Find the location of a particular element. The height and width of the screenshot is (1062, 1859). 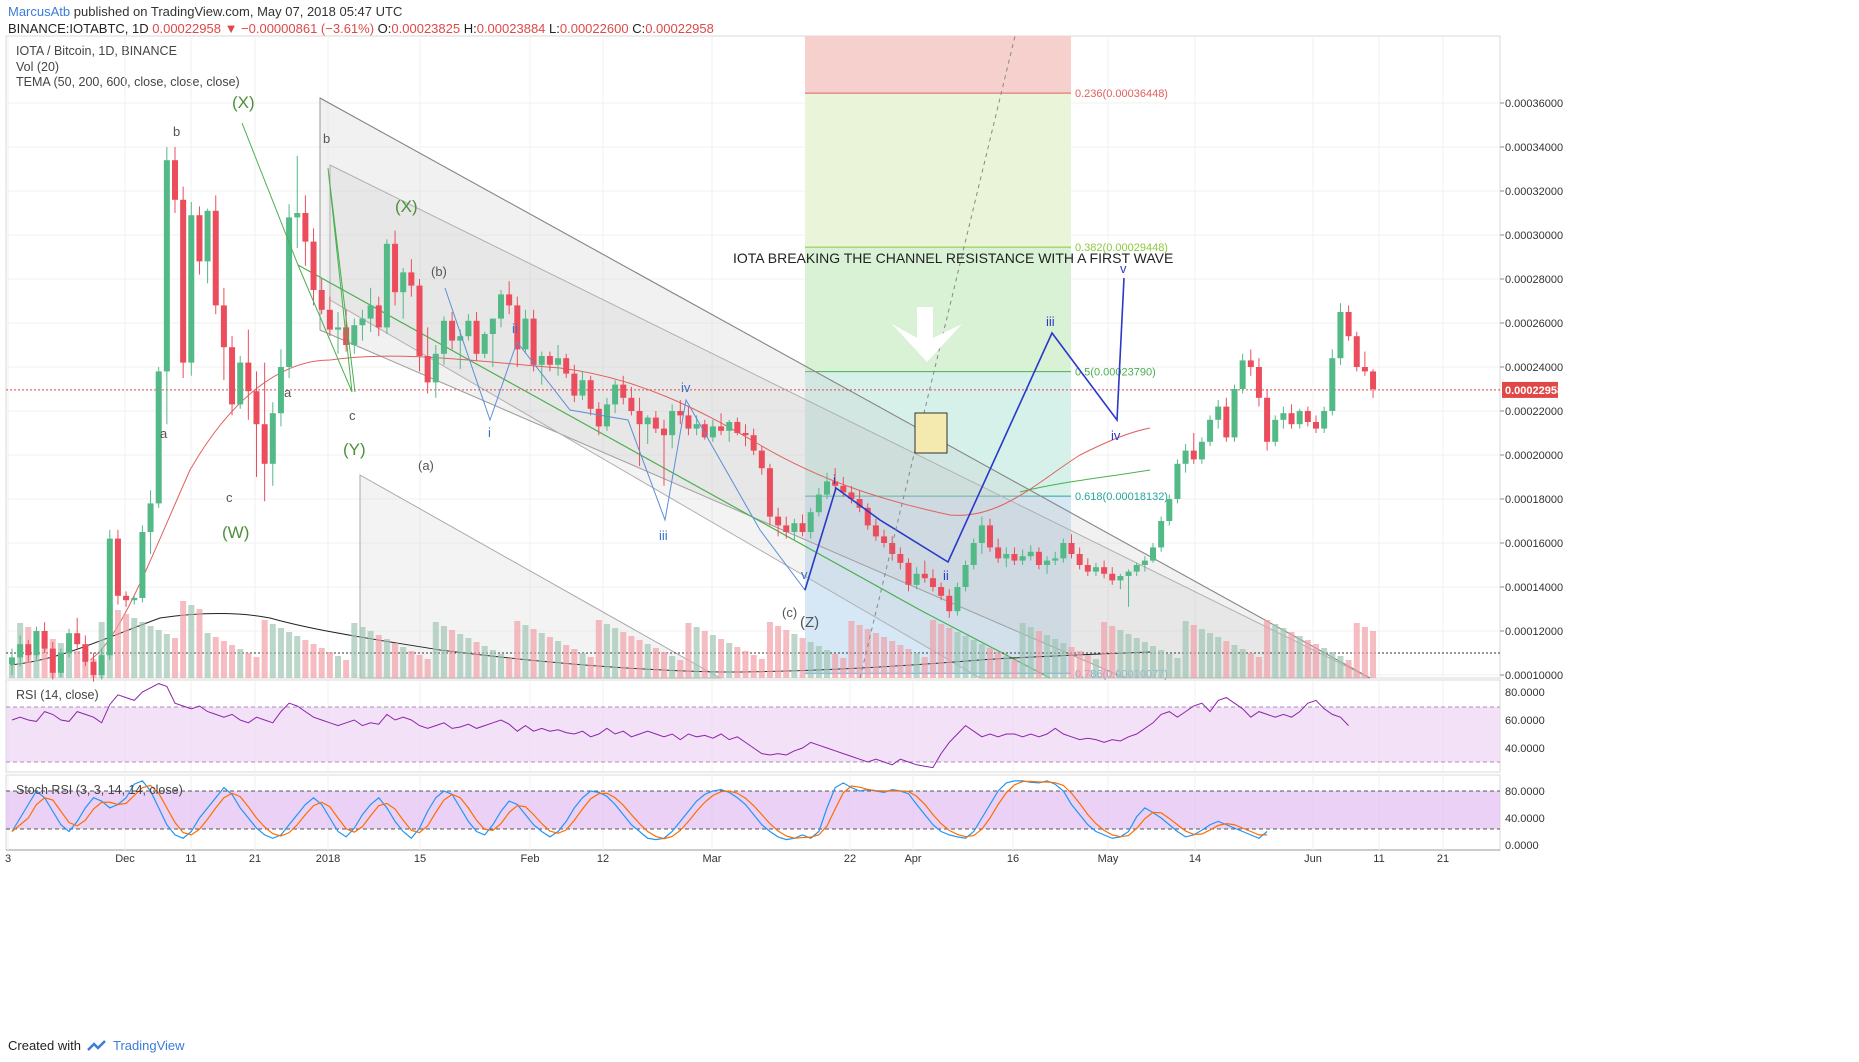

tema-50-line is located at coordinates (1085, 481).